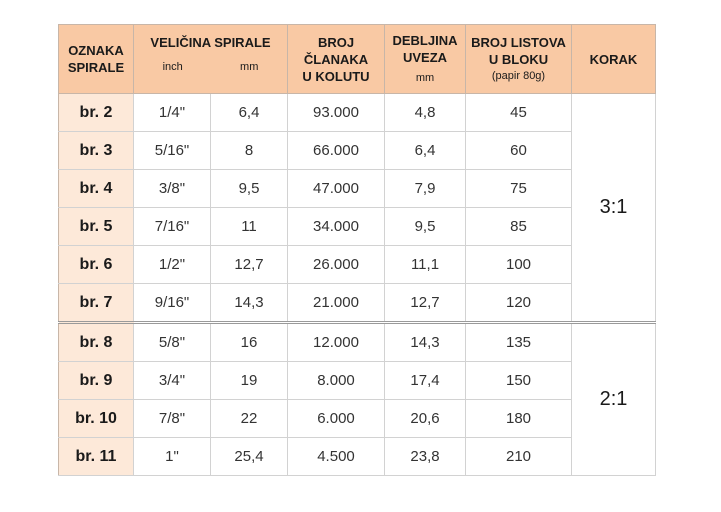  Describe the element at coordinates (336, 150) in the screenshot. I see `row-links: 66.000` at that location.